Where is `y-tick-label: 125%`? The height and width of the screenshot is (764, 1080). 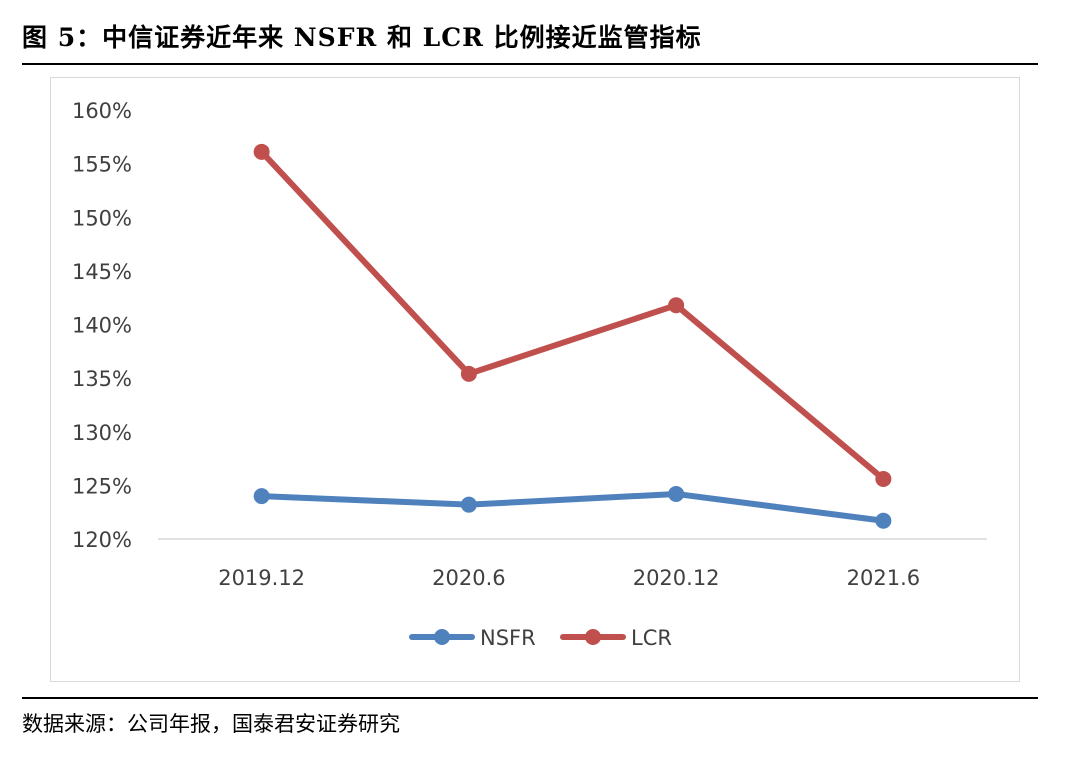
y-tick-label: 125% is located at coordinates (102, 486).